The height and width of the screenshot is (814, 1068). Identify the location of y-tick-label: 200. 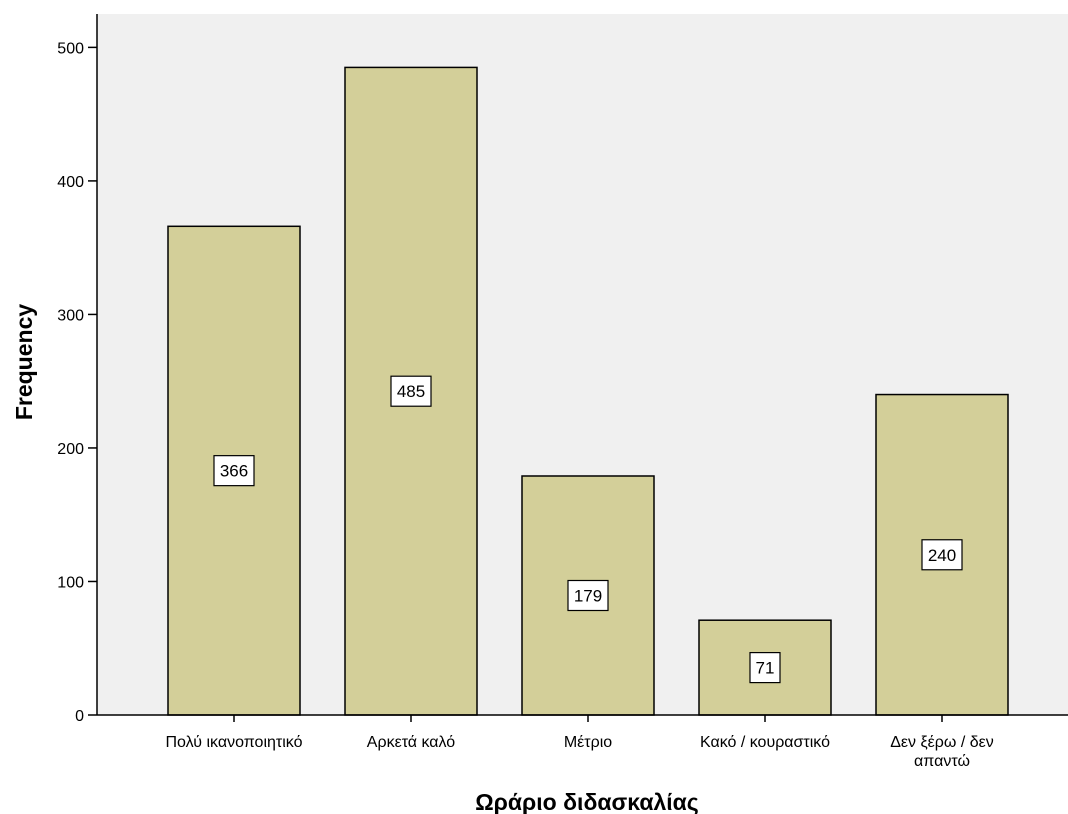
(70, 449).